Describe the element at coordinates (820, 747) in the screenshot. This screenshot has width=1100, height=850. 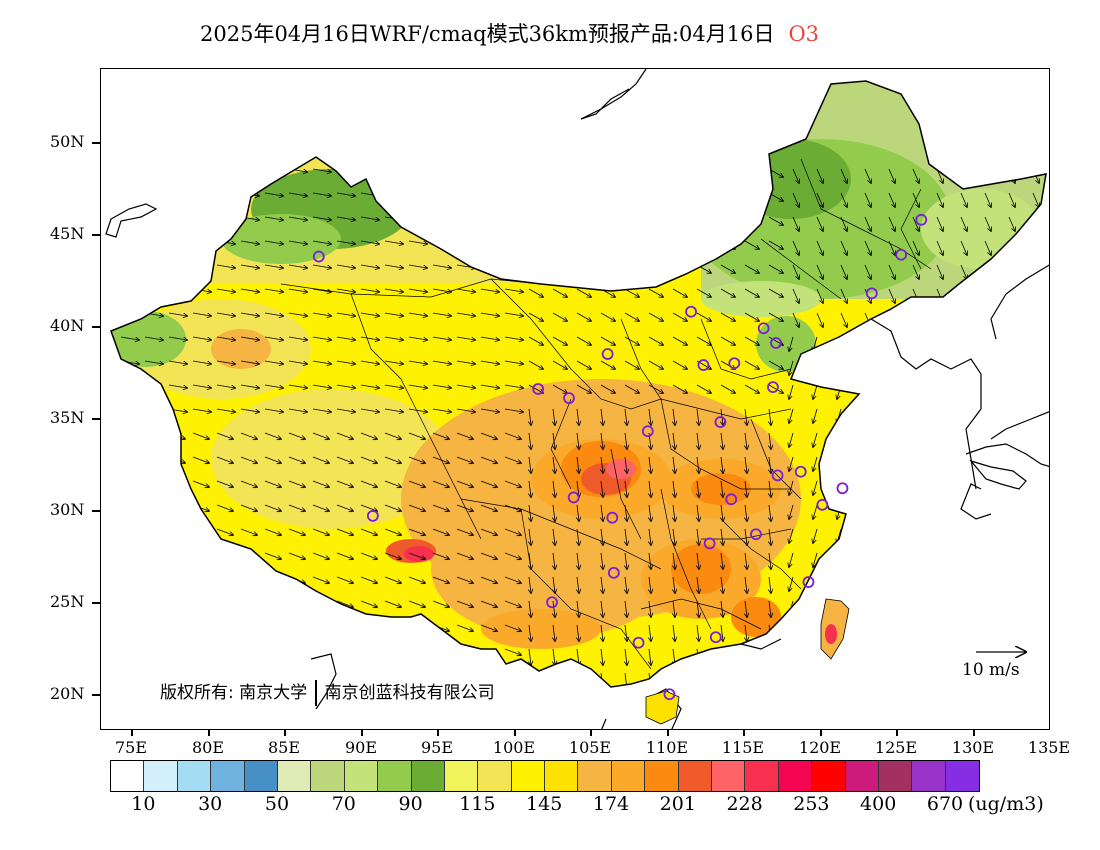
I see `lon-label: 120E` at that location.